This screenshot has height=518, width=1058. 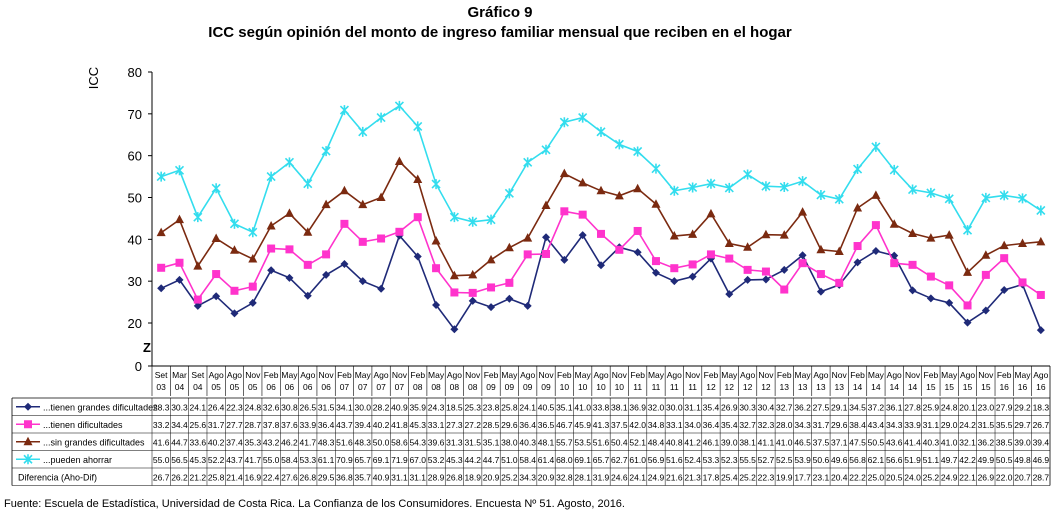 I want to click on table-cell-value: 45.9, so click(x=582, y=425).